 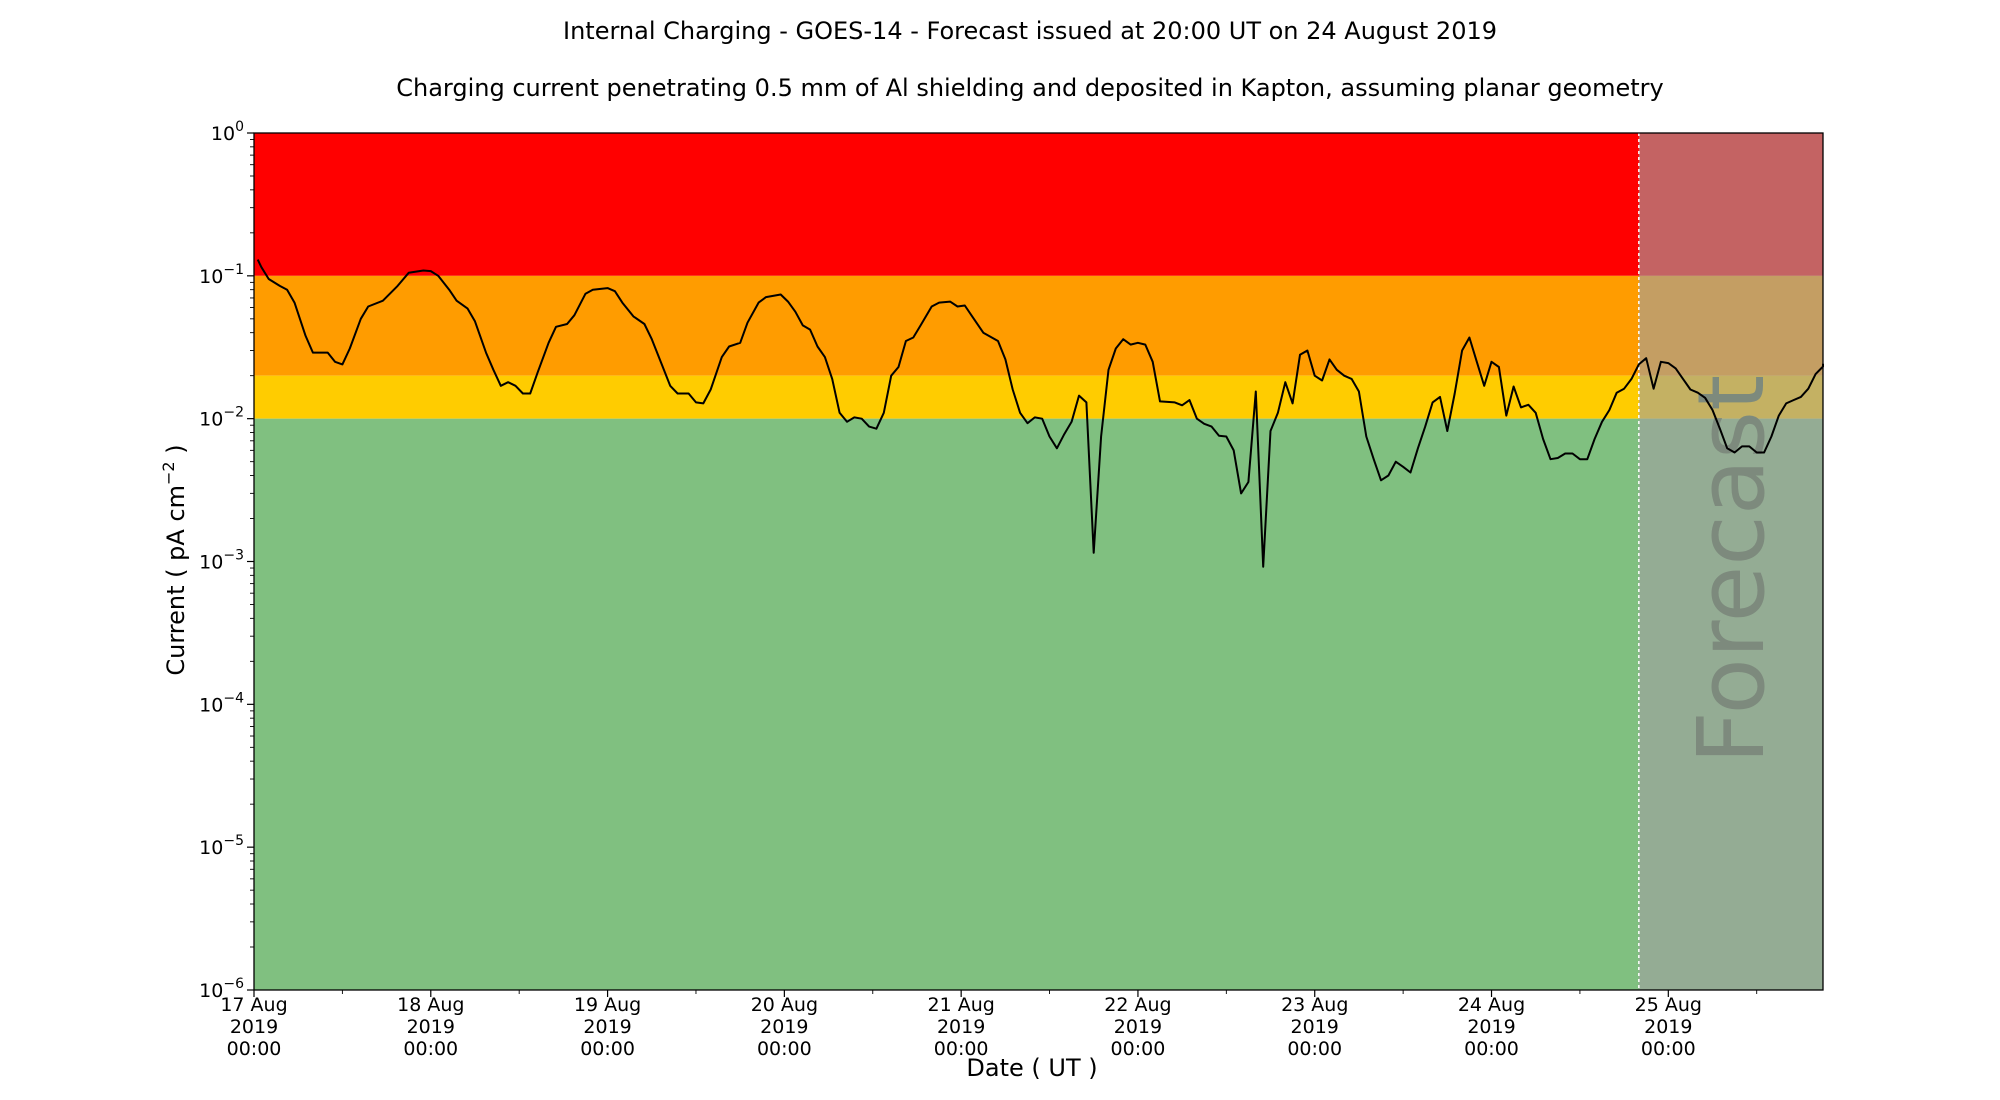 What do you see at coordinates (1314, 1005) in the screenshot?
I see `x-tick-label: 23 Aug` at bounding box center [1314, 1005].